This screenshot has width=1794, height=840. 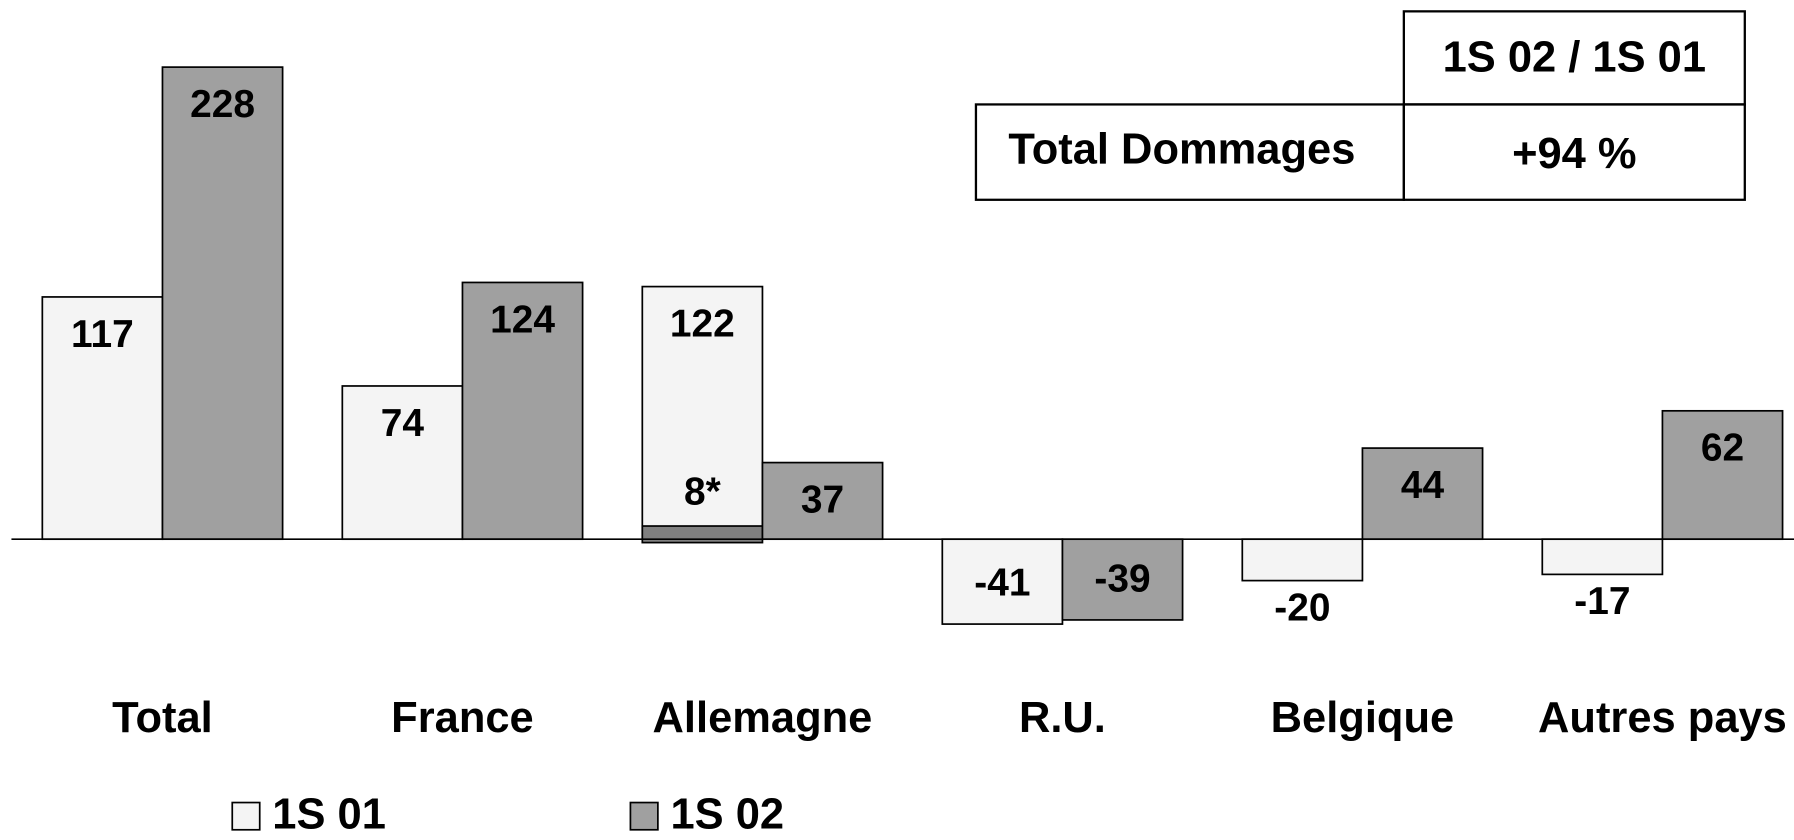 What do you see at coordinates (329, 815) in the screenshot?
I see `legend-label: 1S 01` at bounding box center [329, 815].